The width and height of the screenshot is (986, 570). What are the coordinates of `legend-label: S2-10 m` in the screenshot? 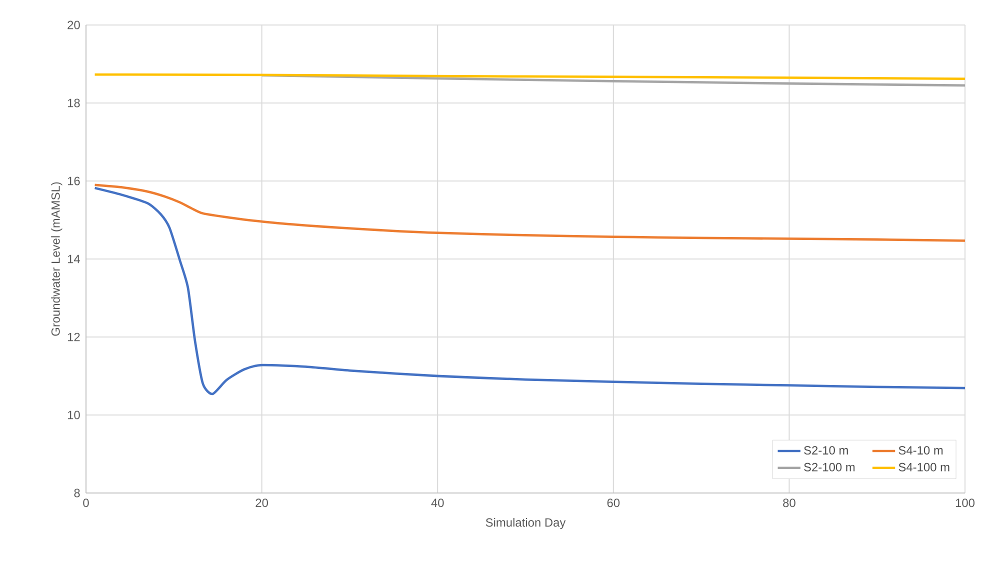 It's located at (826, 450).